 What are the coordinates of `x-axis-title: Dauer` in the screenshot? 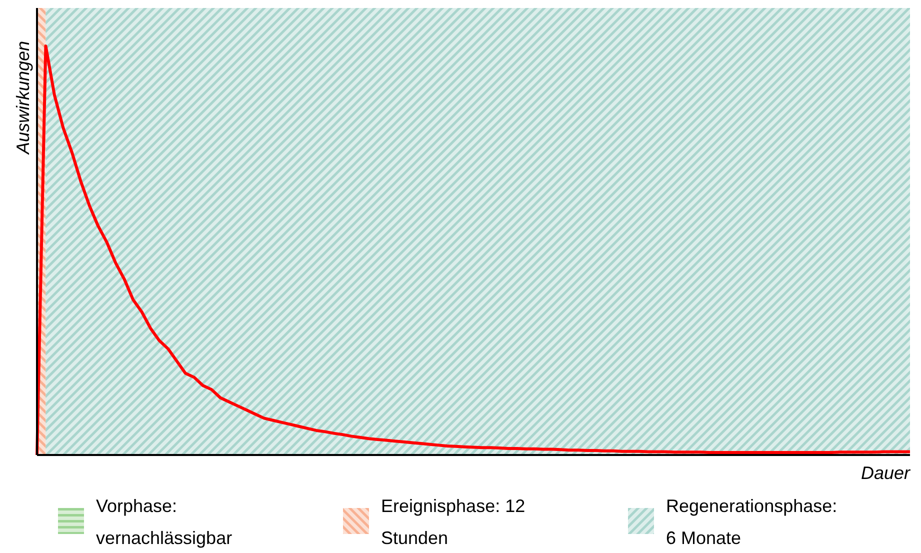 It's located at (885, 473).